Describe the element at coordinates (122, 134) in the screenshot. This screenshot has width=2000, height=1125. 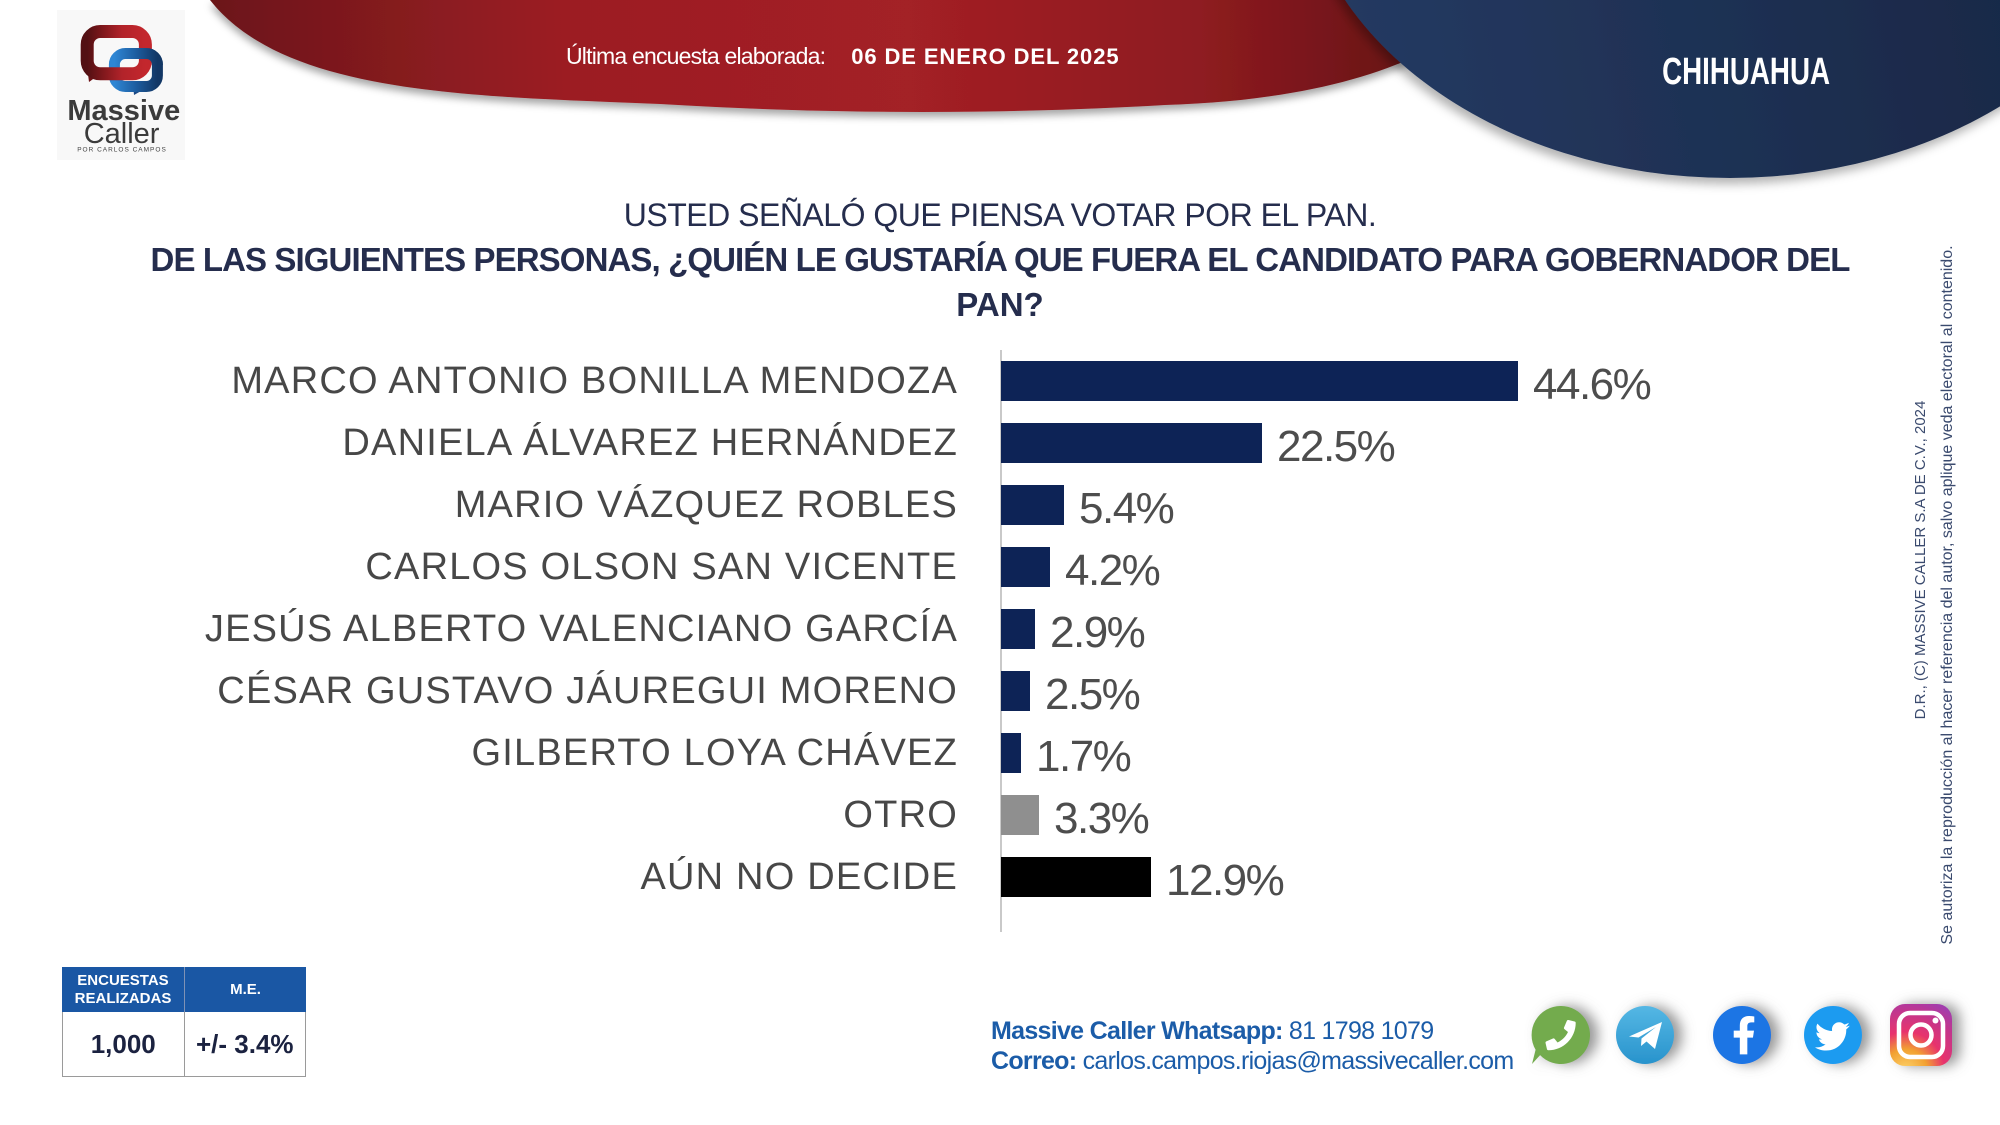
I see `svg-text: Caller` at that location.